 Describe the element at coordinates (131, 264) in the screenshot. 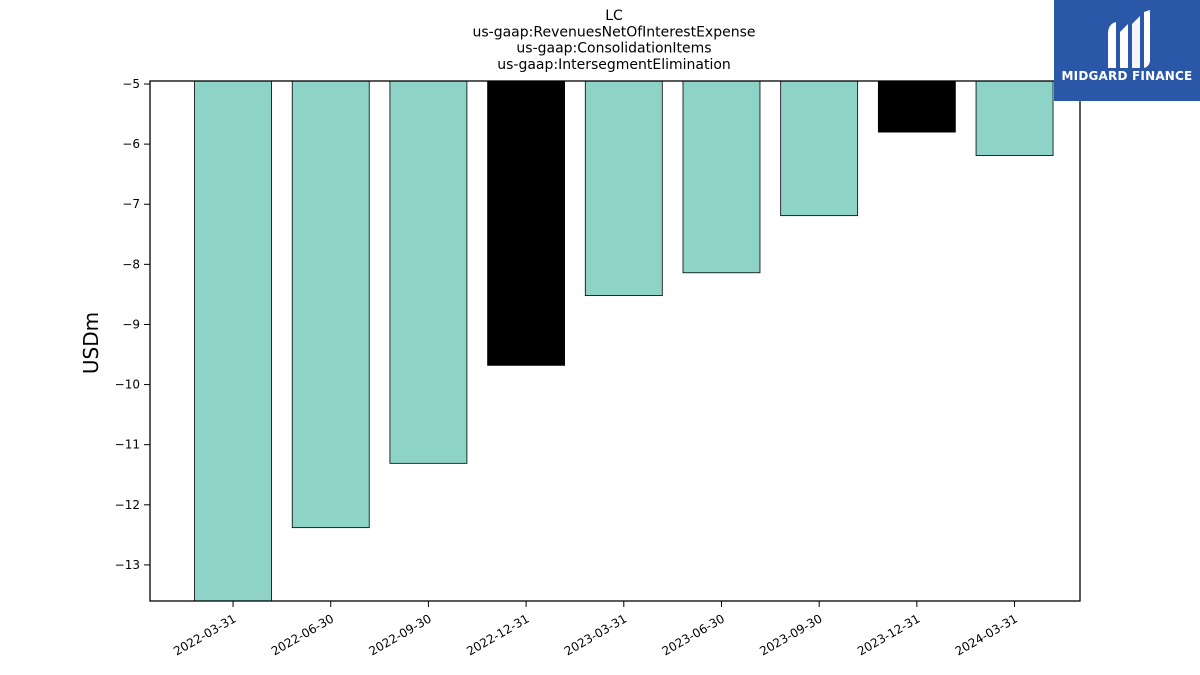

I see `y-tick-label: −8` at that location.